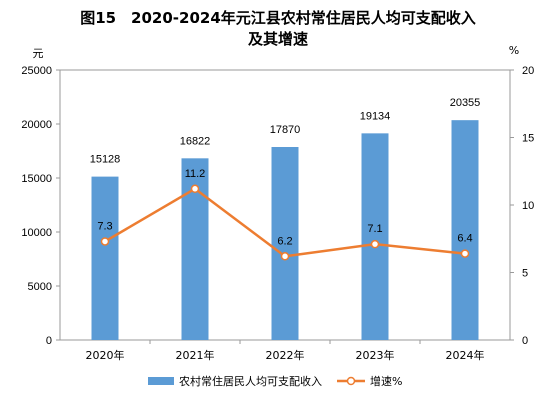 This screenshot has width=555, height=401. I want to click on chart-title-line1: 图15 2020-2024年元江县农村常住居民人均可支配收入, so click(278, 18).